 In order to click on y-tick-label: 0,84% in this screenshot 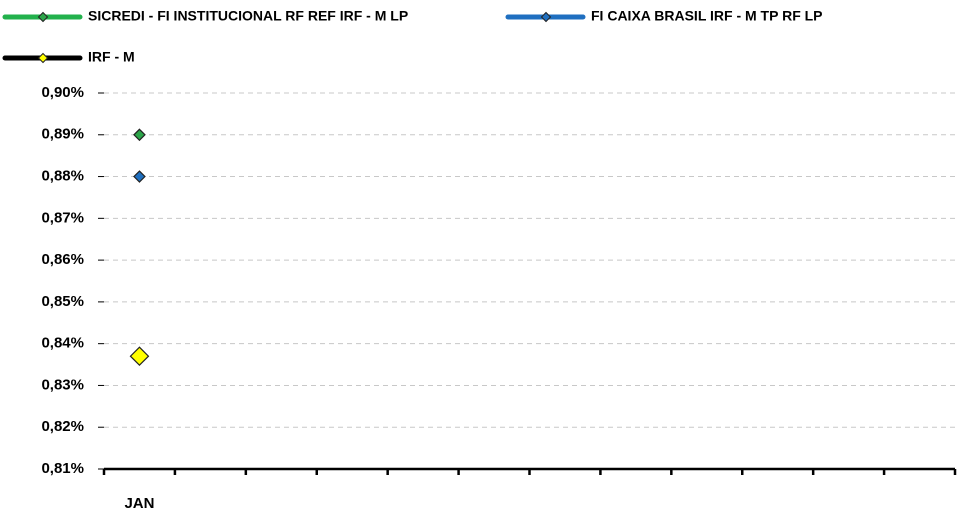, I will do `click(62, 343)`.